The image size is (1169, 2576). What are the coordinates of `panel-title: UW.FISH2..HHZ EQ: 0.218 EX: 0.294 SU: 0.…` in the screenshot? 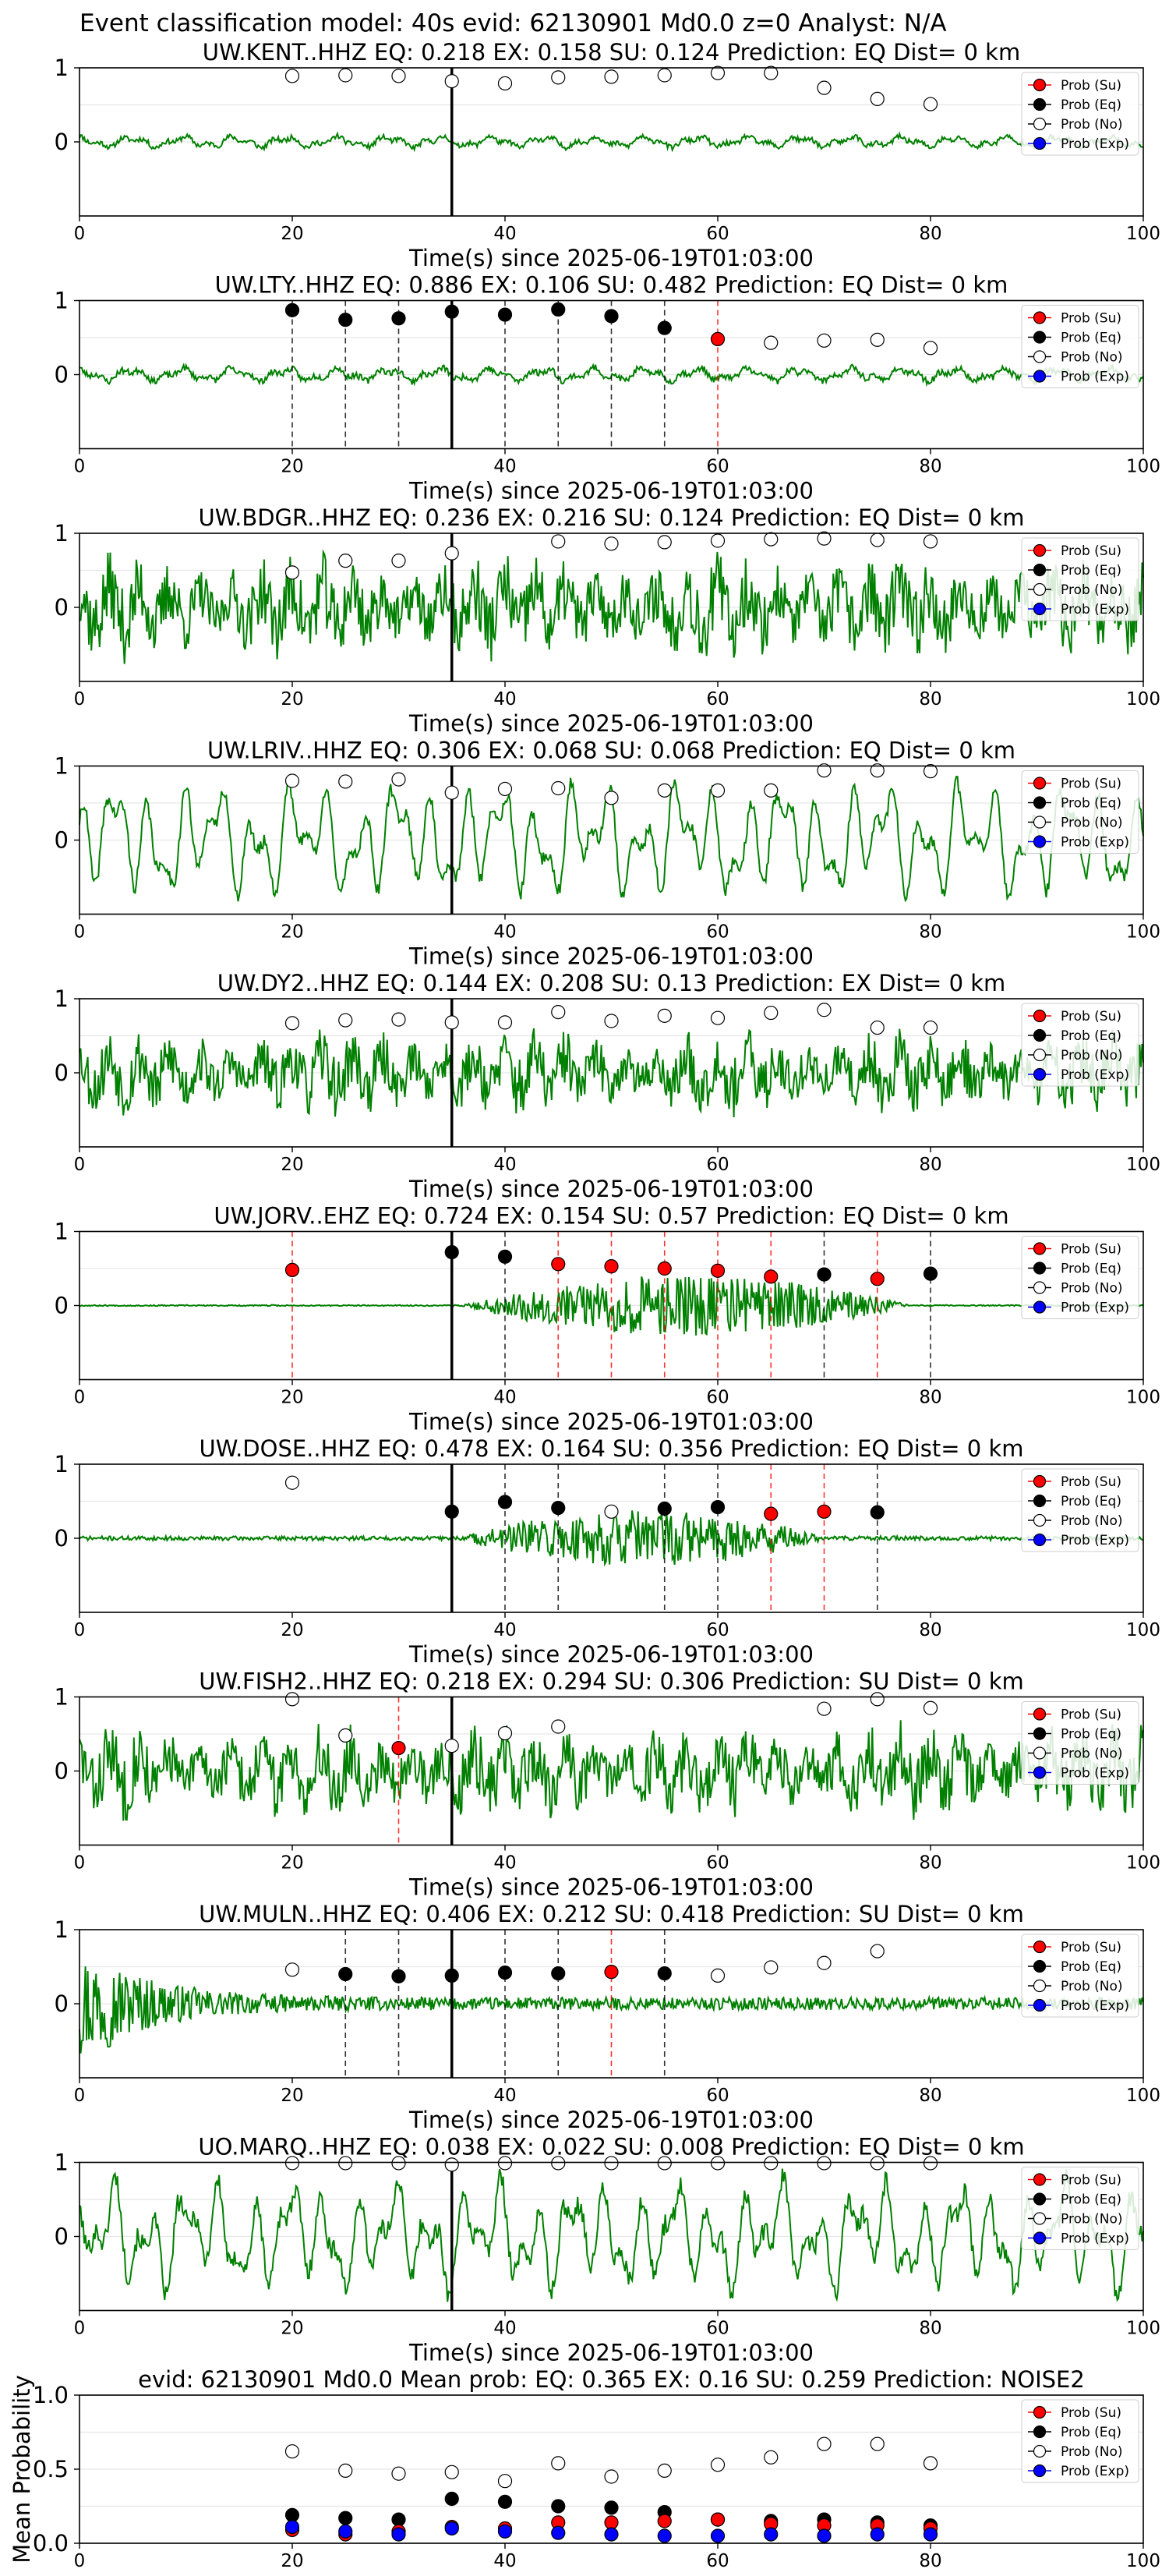 It's located at (612, 1682).